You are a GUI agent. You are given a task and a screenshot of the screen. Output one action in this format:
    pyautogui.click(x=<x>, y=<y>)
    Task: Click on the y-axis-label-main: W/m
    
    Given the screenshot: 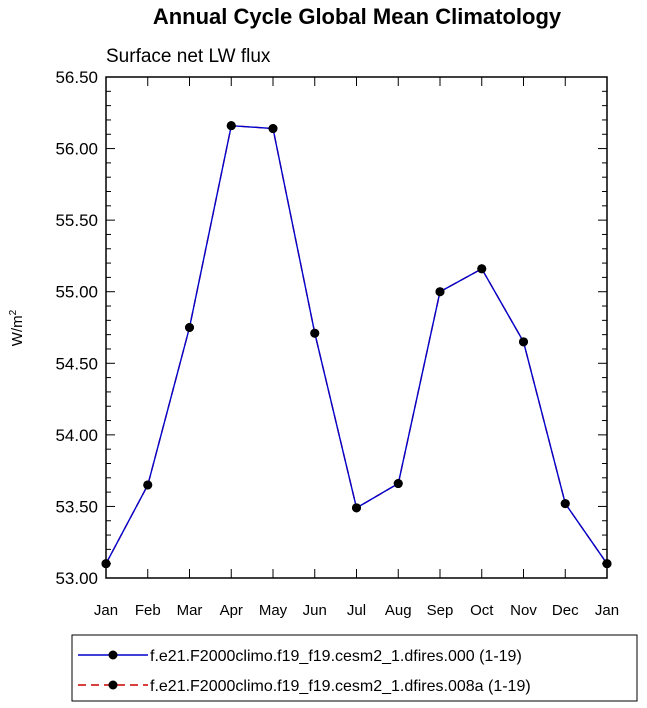 What is the action you would take?
    pyautogui.click(x=17, y=330)
    